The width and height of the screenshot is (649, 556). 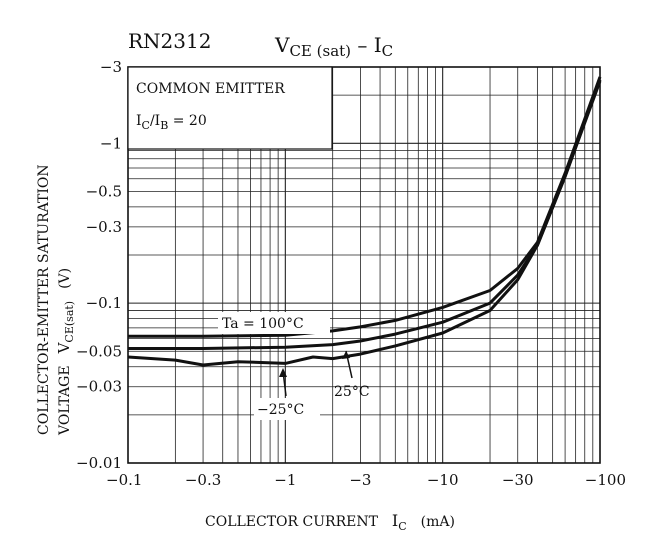 I want to click on x-tick-label: −10, so click(x=443, y=480).